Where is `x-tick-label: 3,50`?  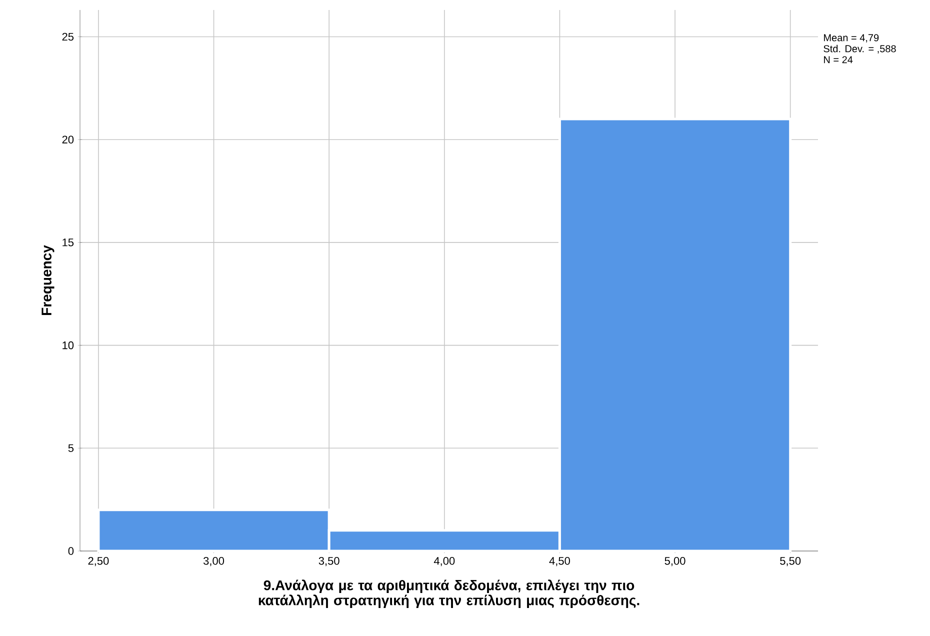 x-tick-label: 3,50 is located at coordinates (329, 561).